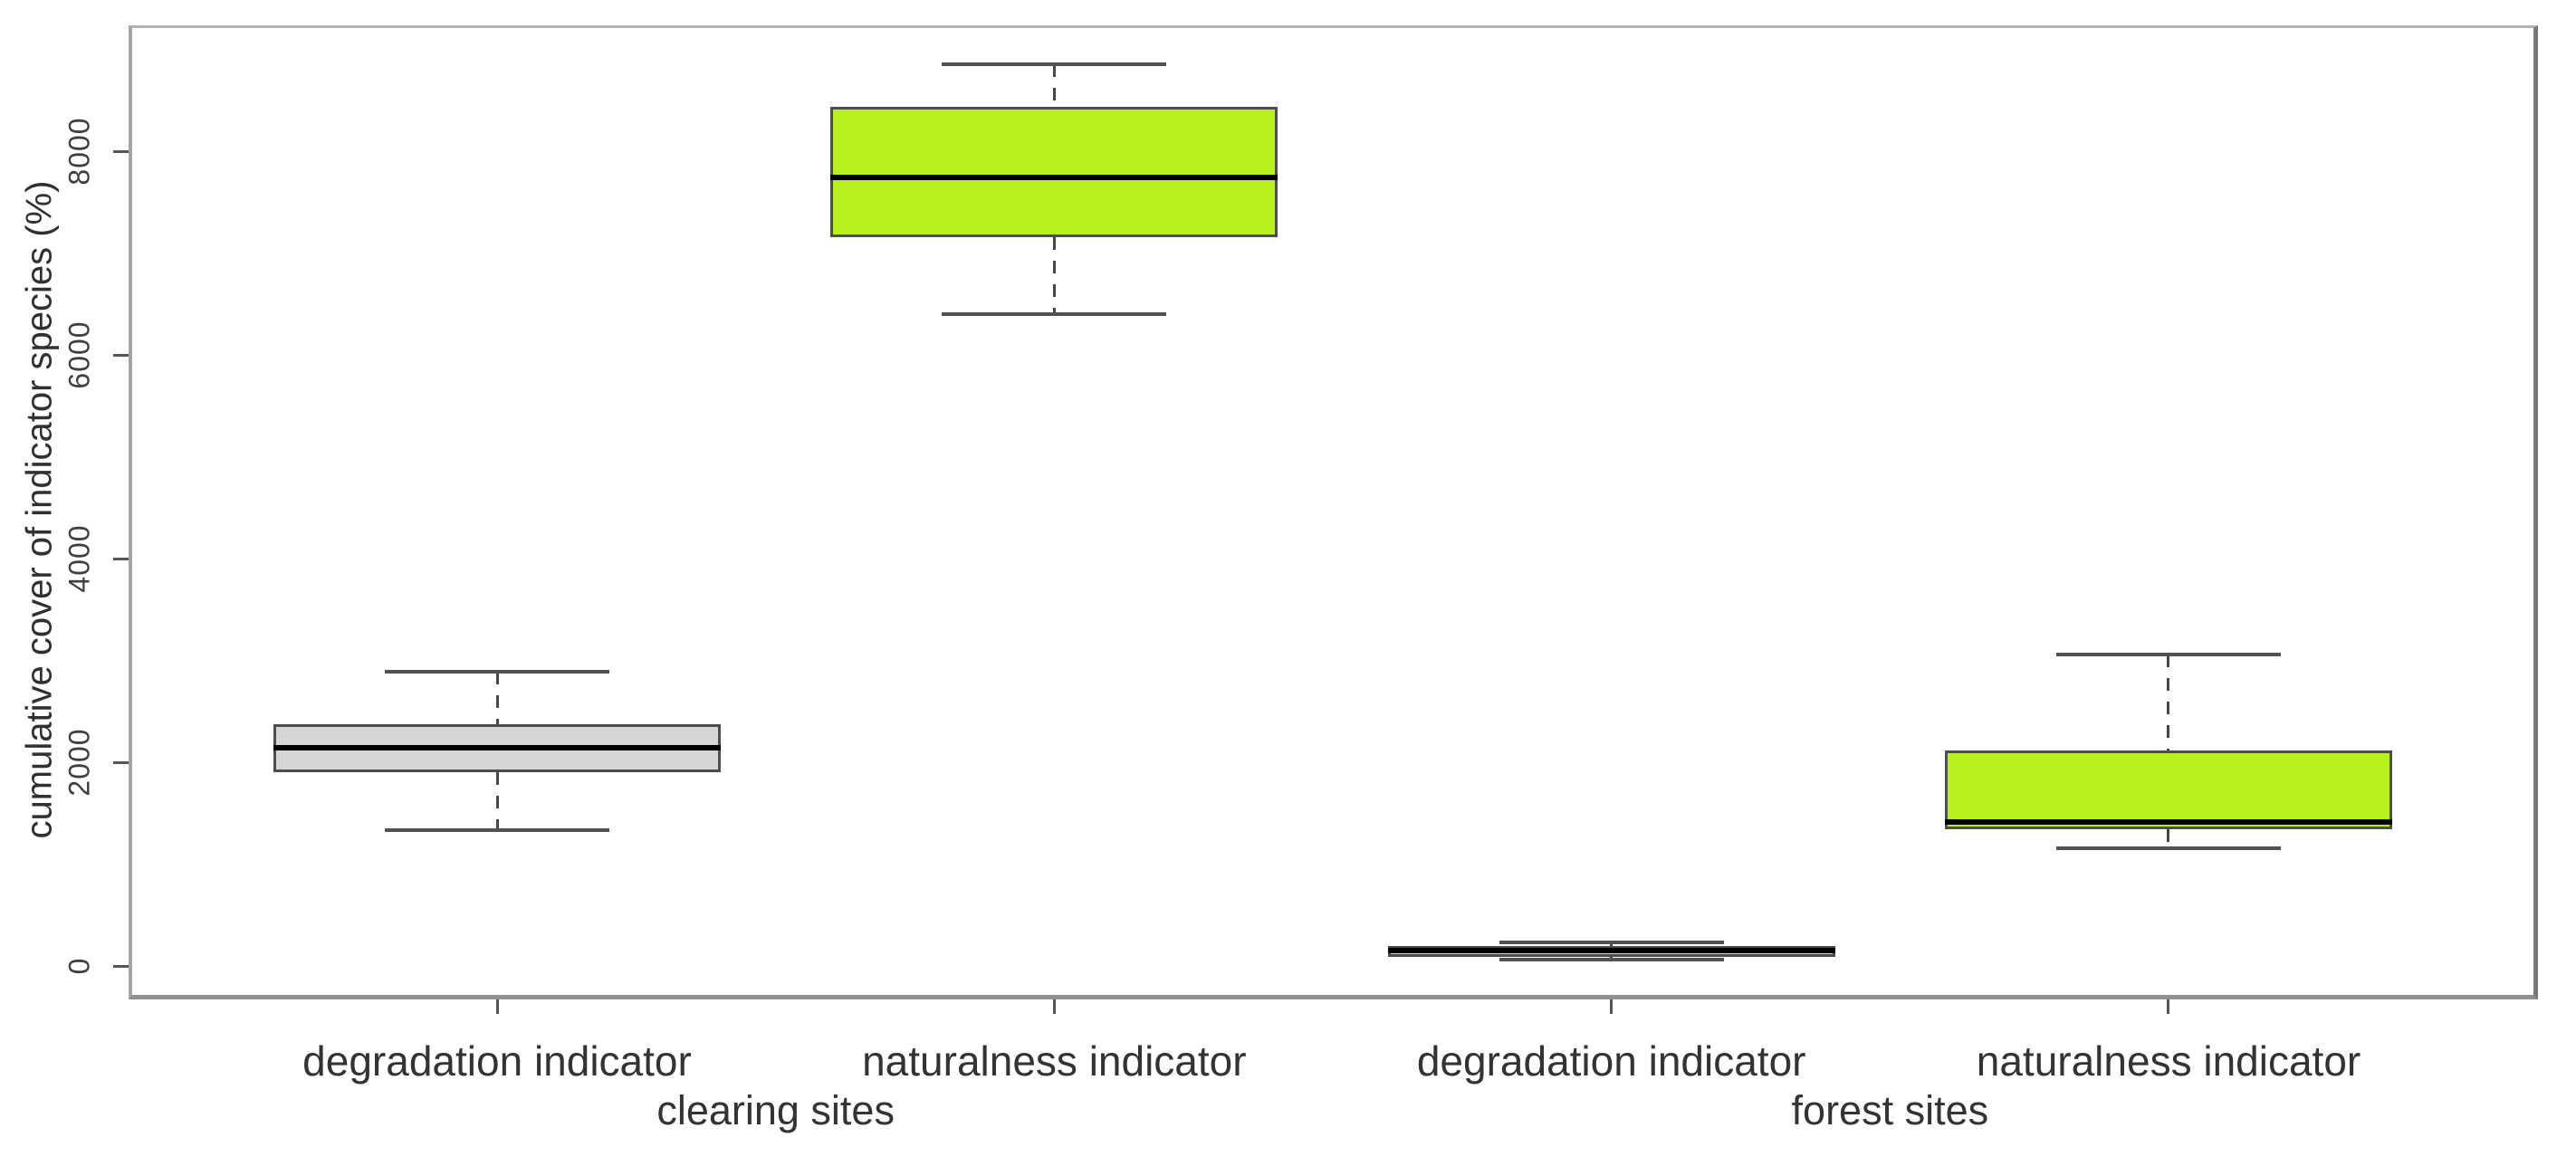  What do you see at coordinates (1054, 1061) in the screenshot?
I see `x-label-1: naturalness indicator` at bounding box center [1054, 1061].